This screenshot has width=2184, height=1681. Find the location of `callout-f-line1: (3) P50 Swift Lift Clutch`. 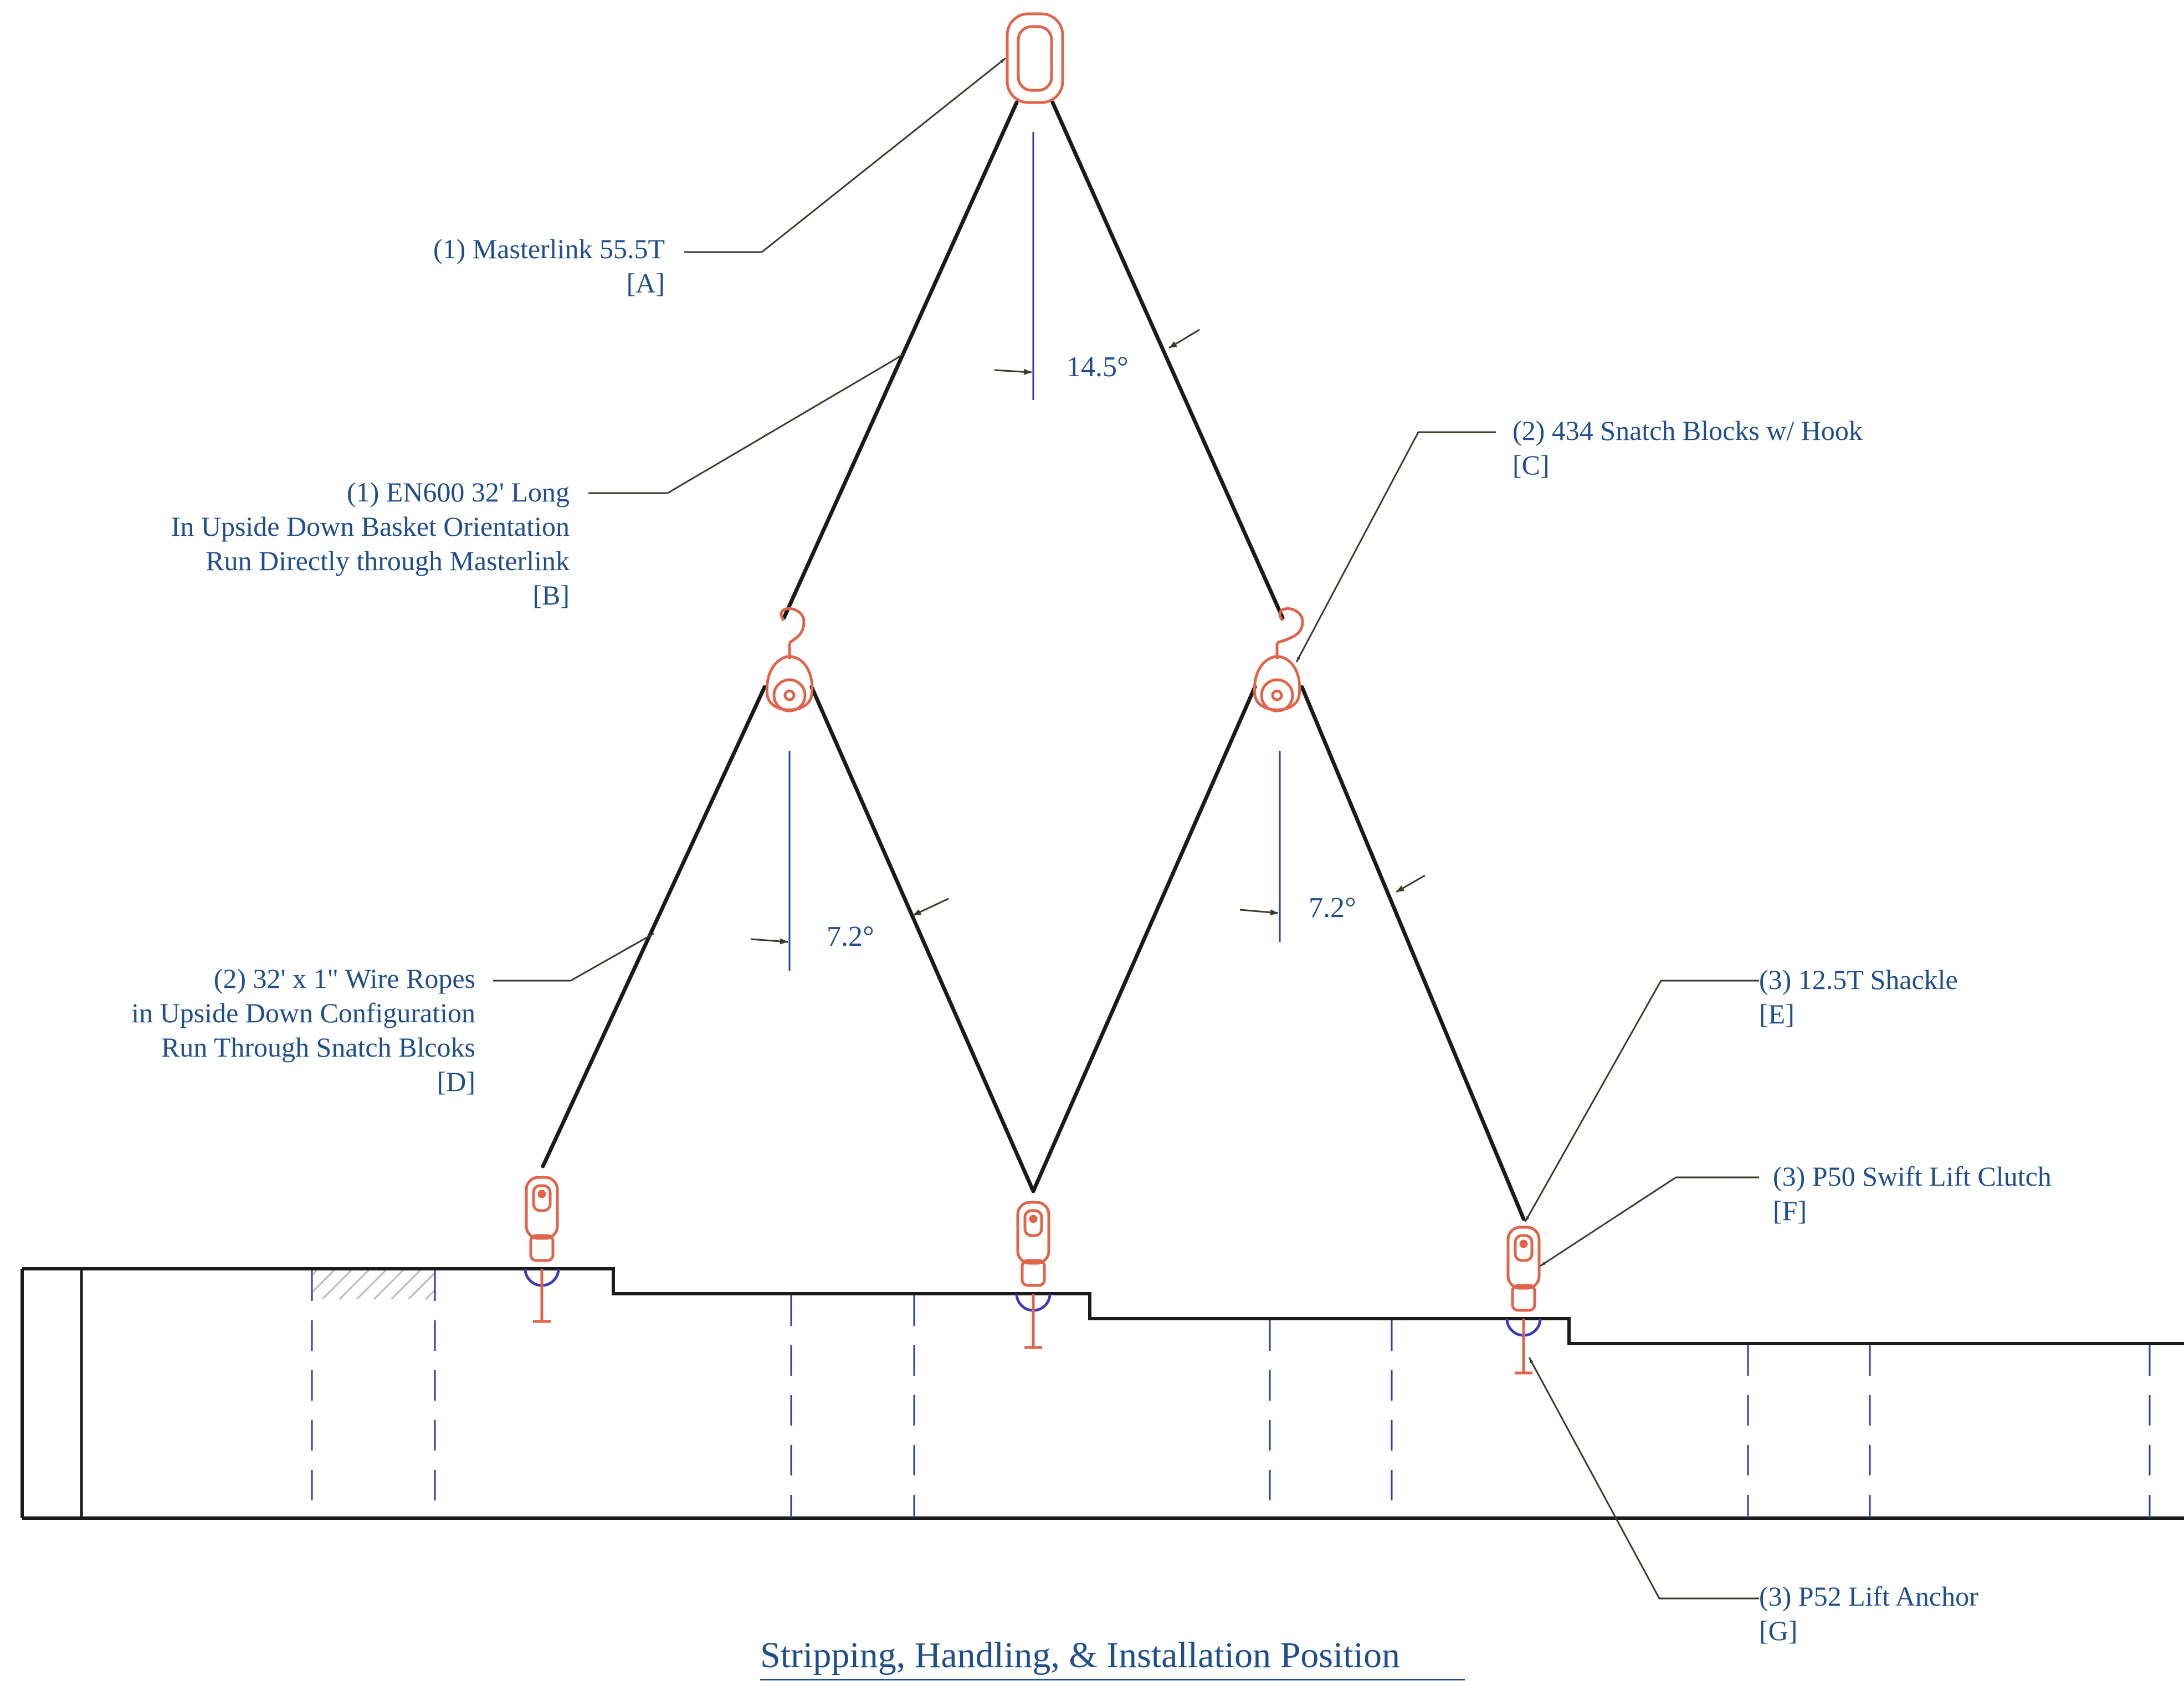

callout-f-line1: (3) P50 Swift Lift Clutch is located at coordinates (1912, 1176).